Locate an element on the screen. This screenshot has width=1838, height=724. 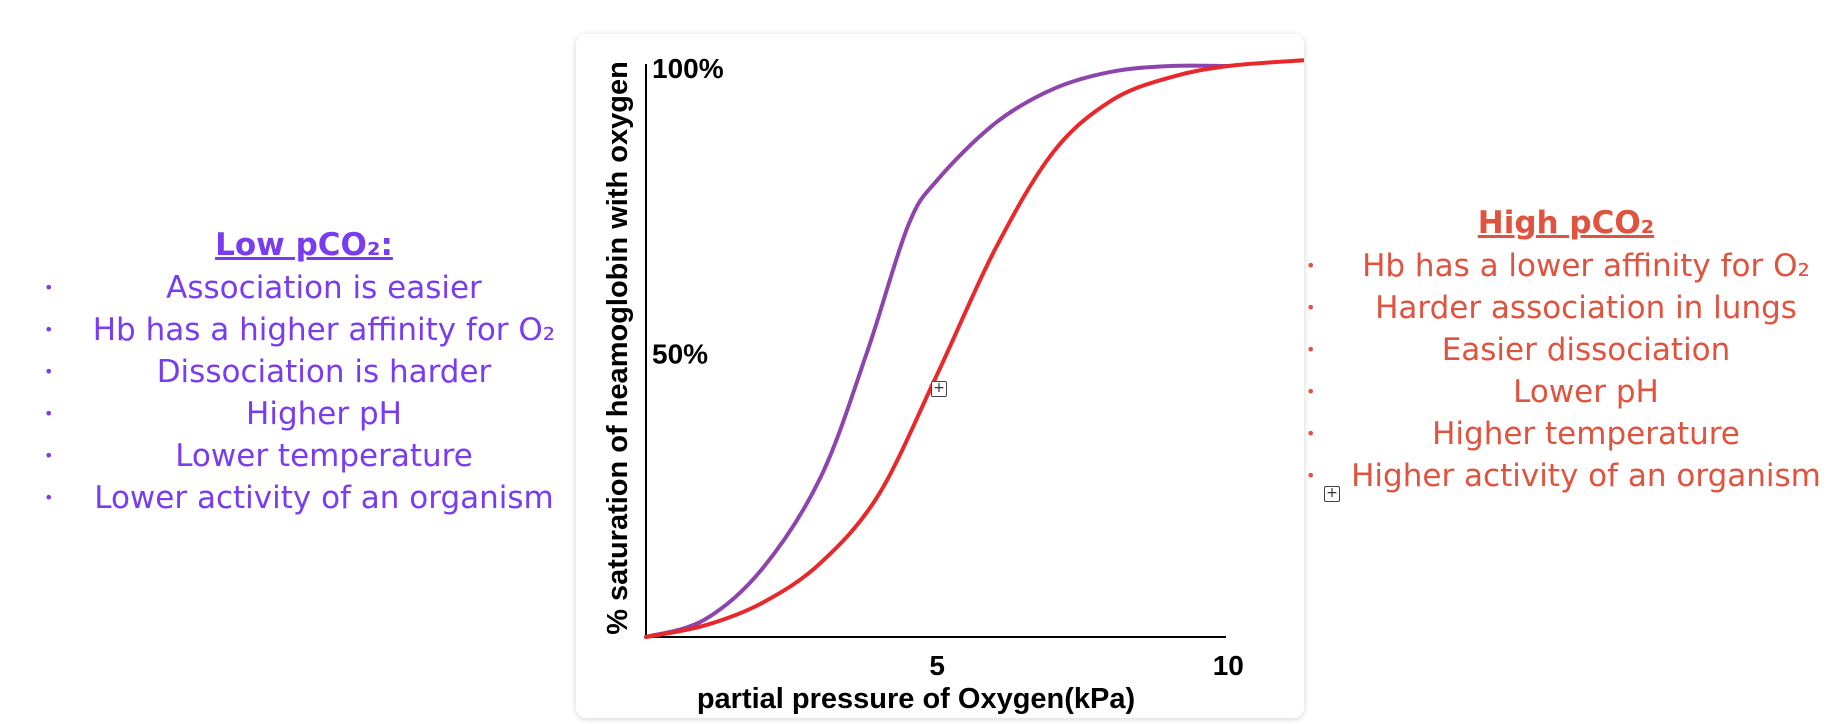
y-tick-label: 50% is located at coordinates (680, 354).